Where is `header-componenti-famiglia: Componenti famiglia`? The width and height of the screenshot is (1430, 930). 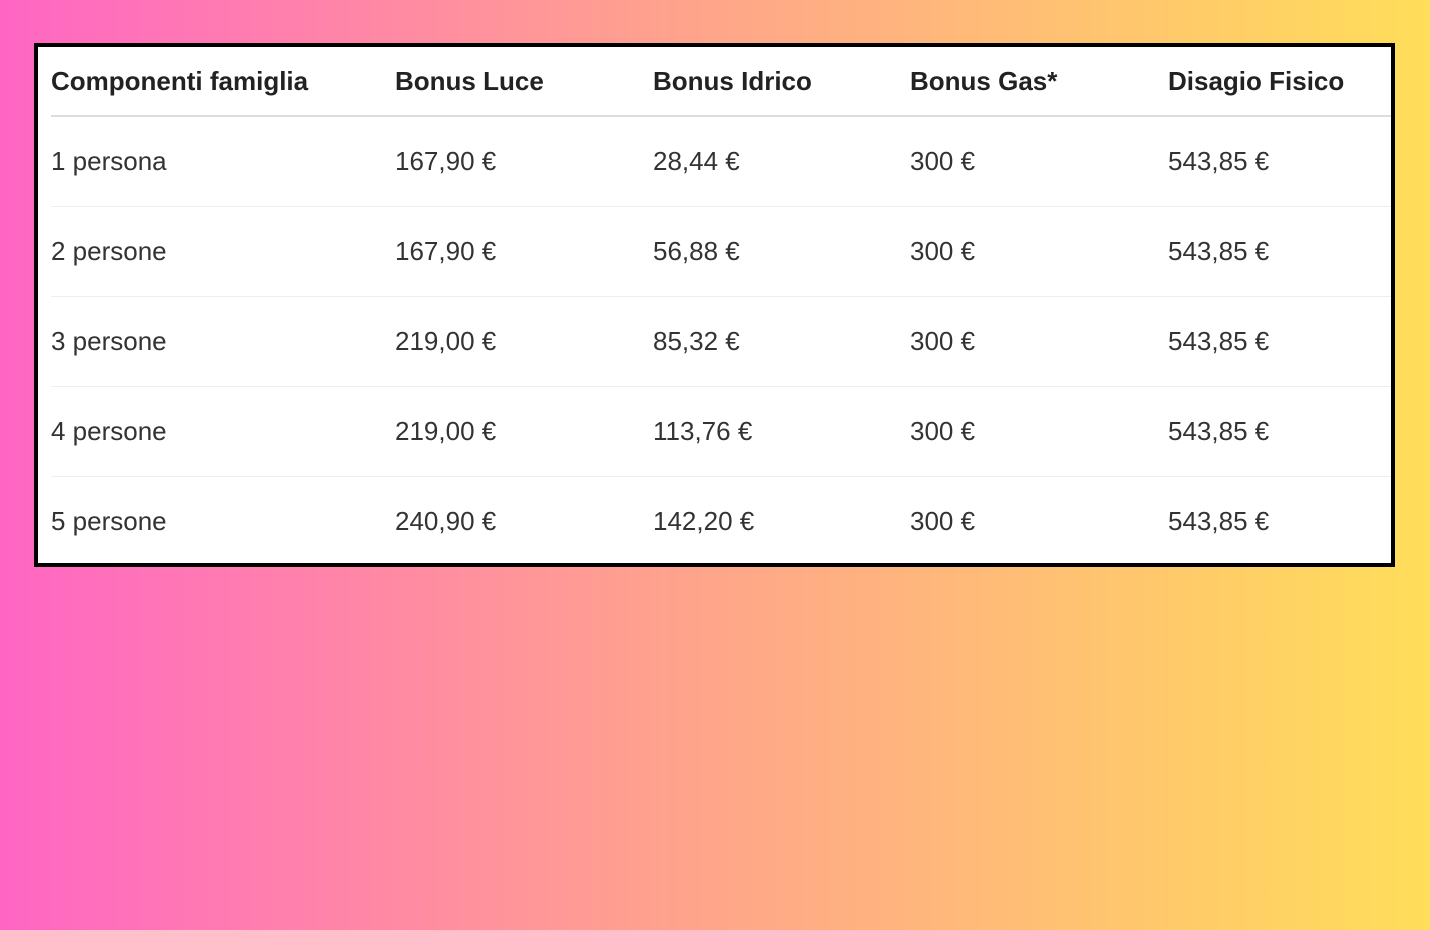
header-componenti-famiglia: Componenti famiglia is located at coordinates (223, 82).